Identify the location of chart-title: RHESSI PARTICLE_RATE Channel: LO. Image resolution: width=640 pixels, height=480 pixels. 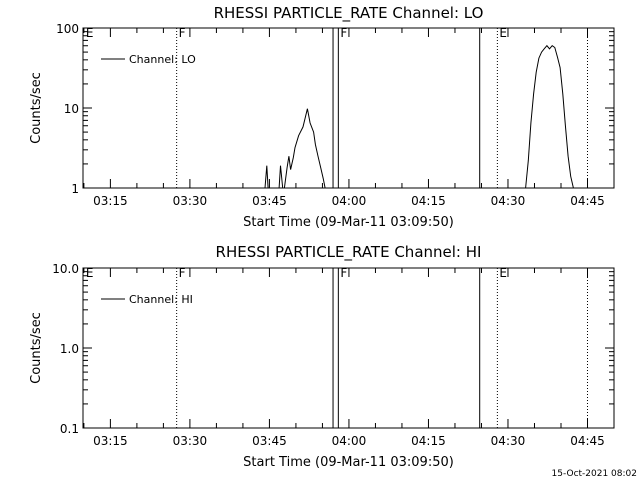
(349, 13).